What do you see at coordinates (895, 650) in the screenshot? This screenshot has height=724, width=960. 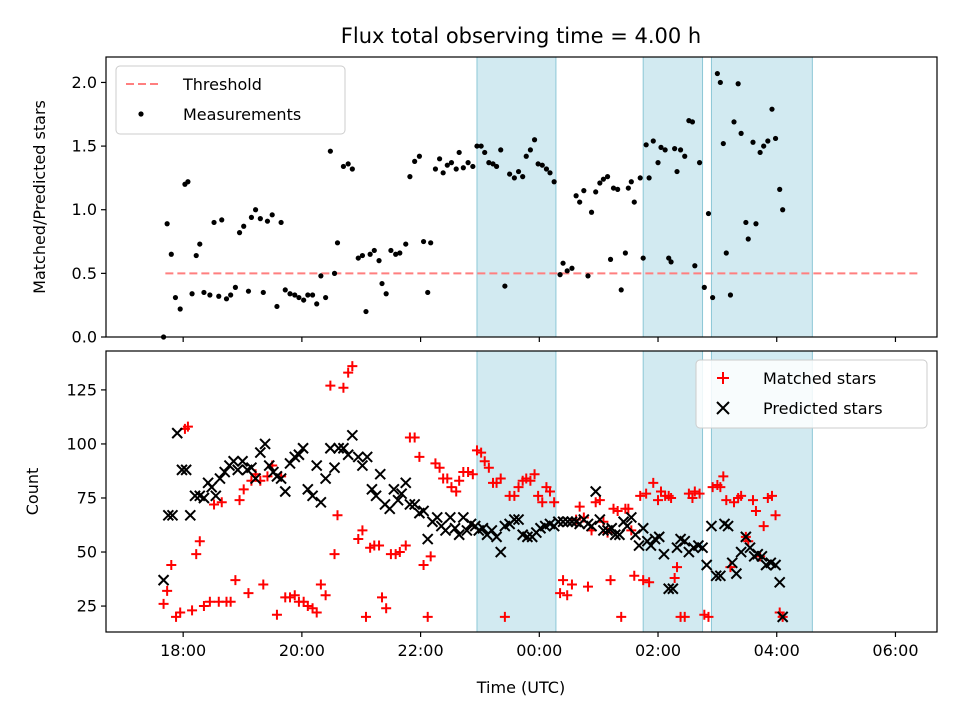 I see `x-tick-label: 06:00` at bounding box center [895, 650].